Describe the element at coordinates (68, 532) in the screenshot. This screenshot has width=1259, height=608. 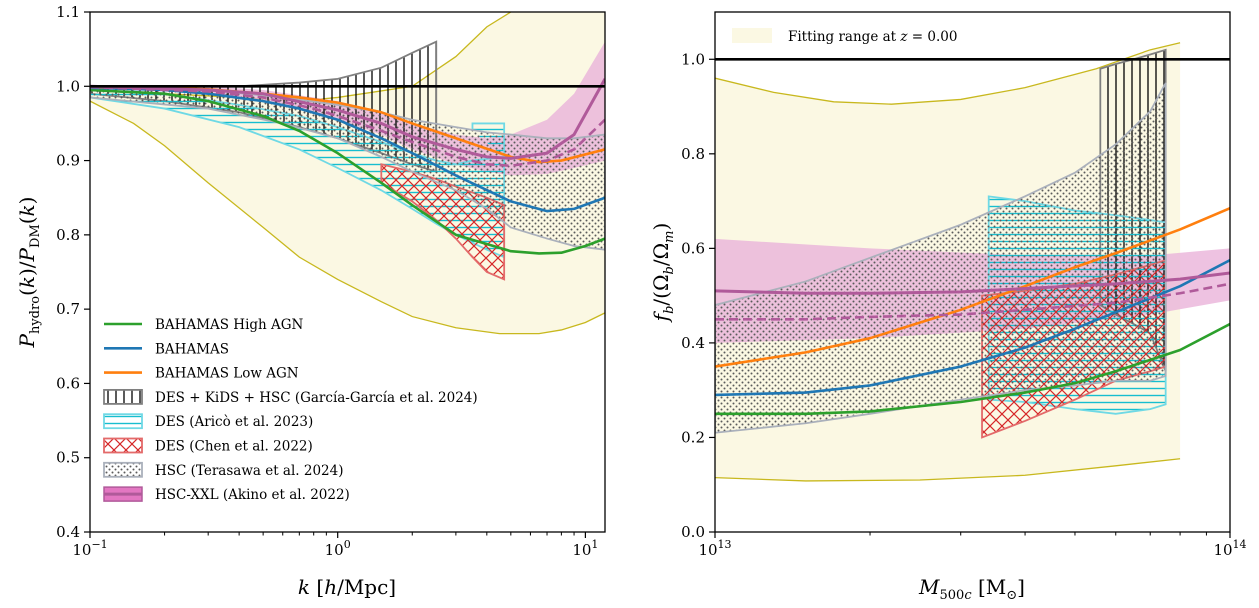
I see `left-ytick-label: 0.4` at that location.